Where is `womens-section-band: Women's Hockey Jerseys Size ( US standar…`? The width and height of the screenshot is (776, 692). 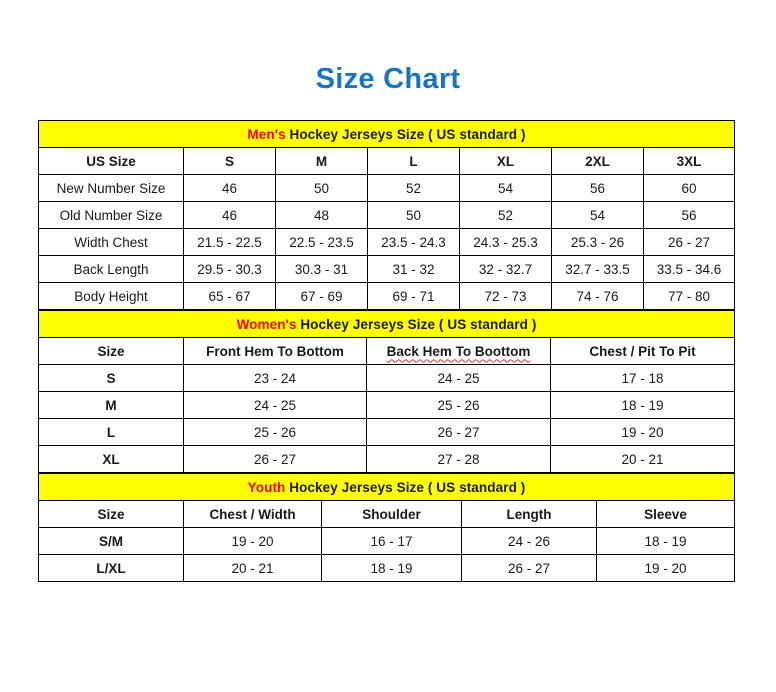 womens-section-band: Women's Hockey Jerseys Size ( US standar… is located at coordinates (386, 324).